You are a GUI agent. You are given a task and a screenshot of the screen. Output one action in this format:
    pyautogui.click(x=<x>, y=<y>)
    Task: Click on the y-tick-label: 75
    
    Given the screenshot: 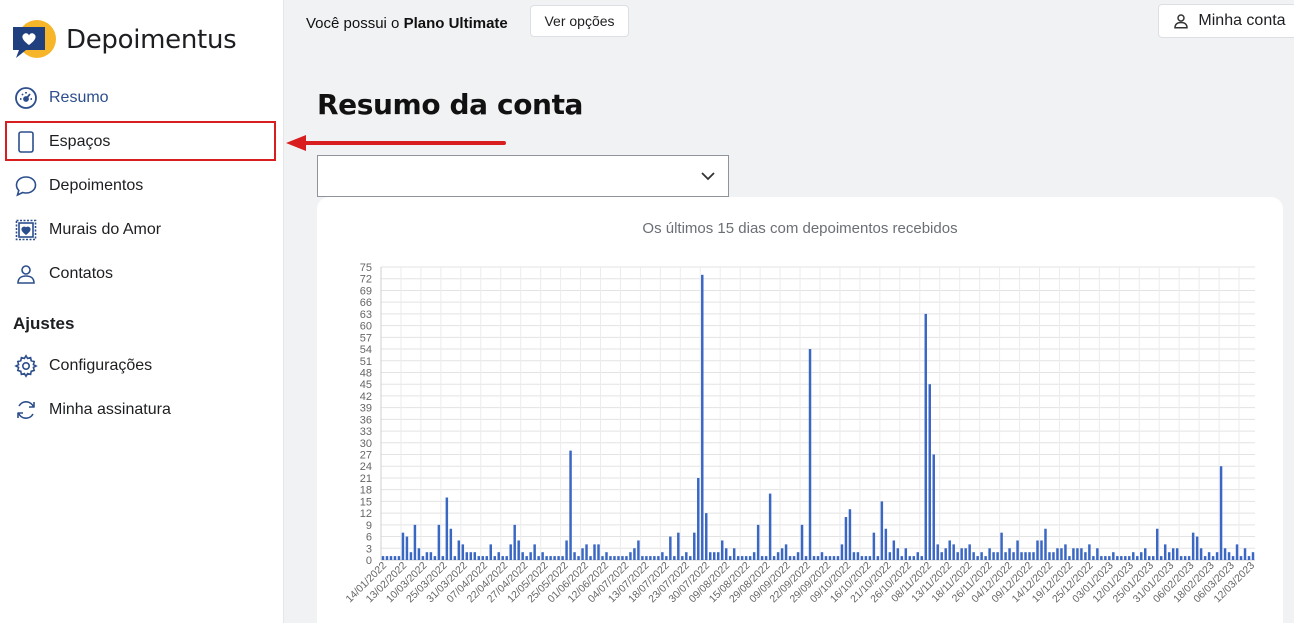 What is the action you would take?
    pyautogui.click(x=366, y=268)
    